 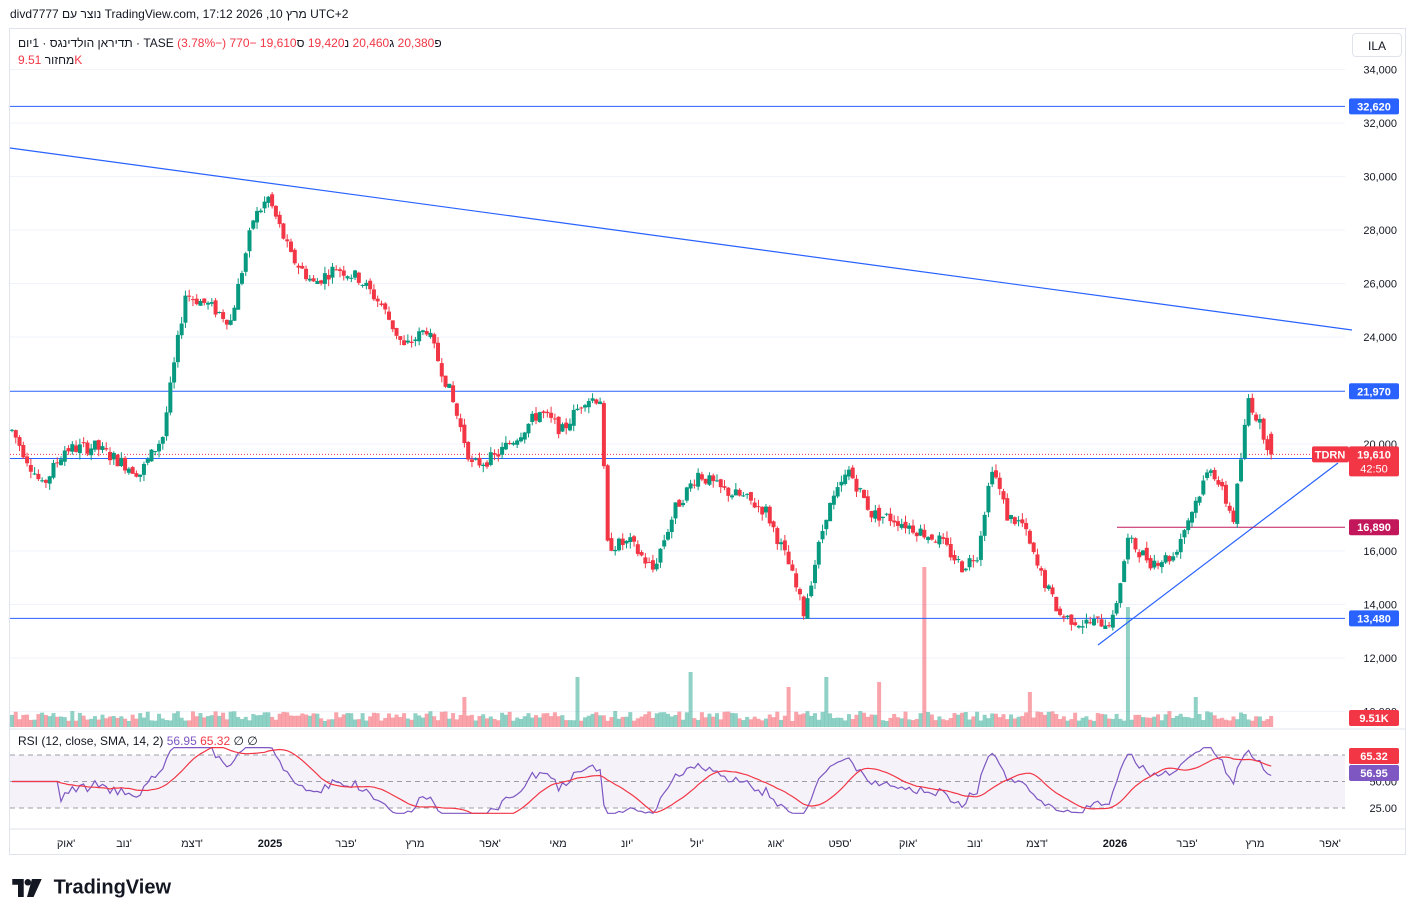 What do you see at coordinates (1380, 659) in the screenshot?
I see `price-axis-tick-label: 12,000` at bounding box center [1380, 659].